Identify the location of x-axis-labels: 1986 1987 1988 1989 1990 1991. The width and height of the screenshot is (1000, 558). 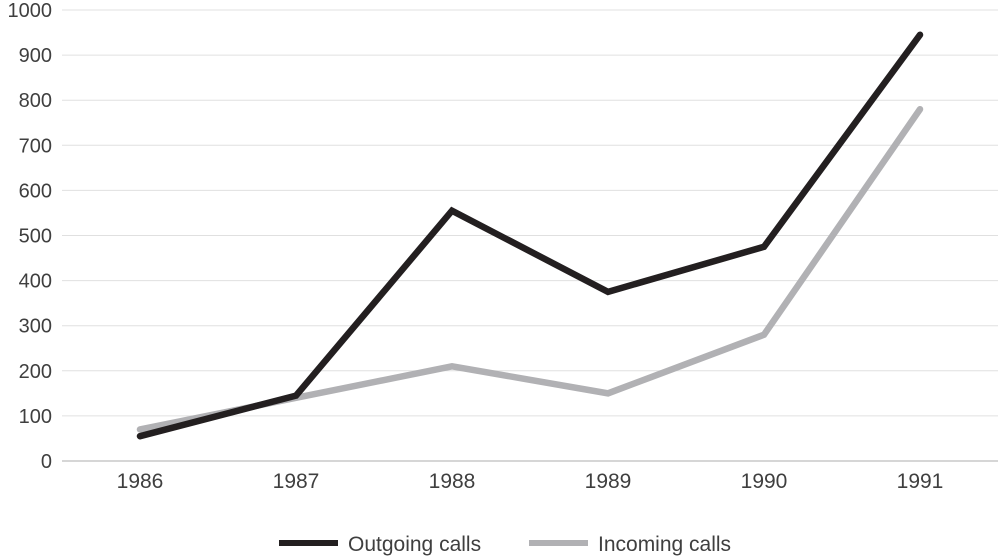
(530, 481).